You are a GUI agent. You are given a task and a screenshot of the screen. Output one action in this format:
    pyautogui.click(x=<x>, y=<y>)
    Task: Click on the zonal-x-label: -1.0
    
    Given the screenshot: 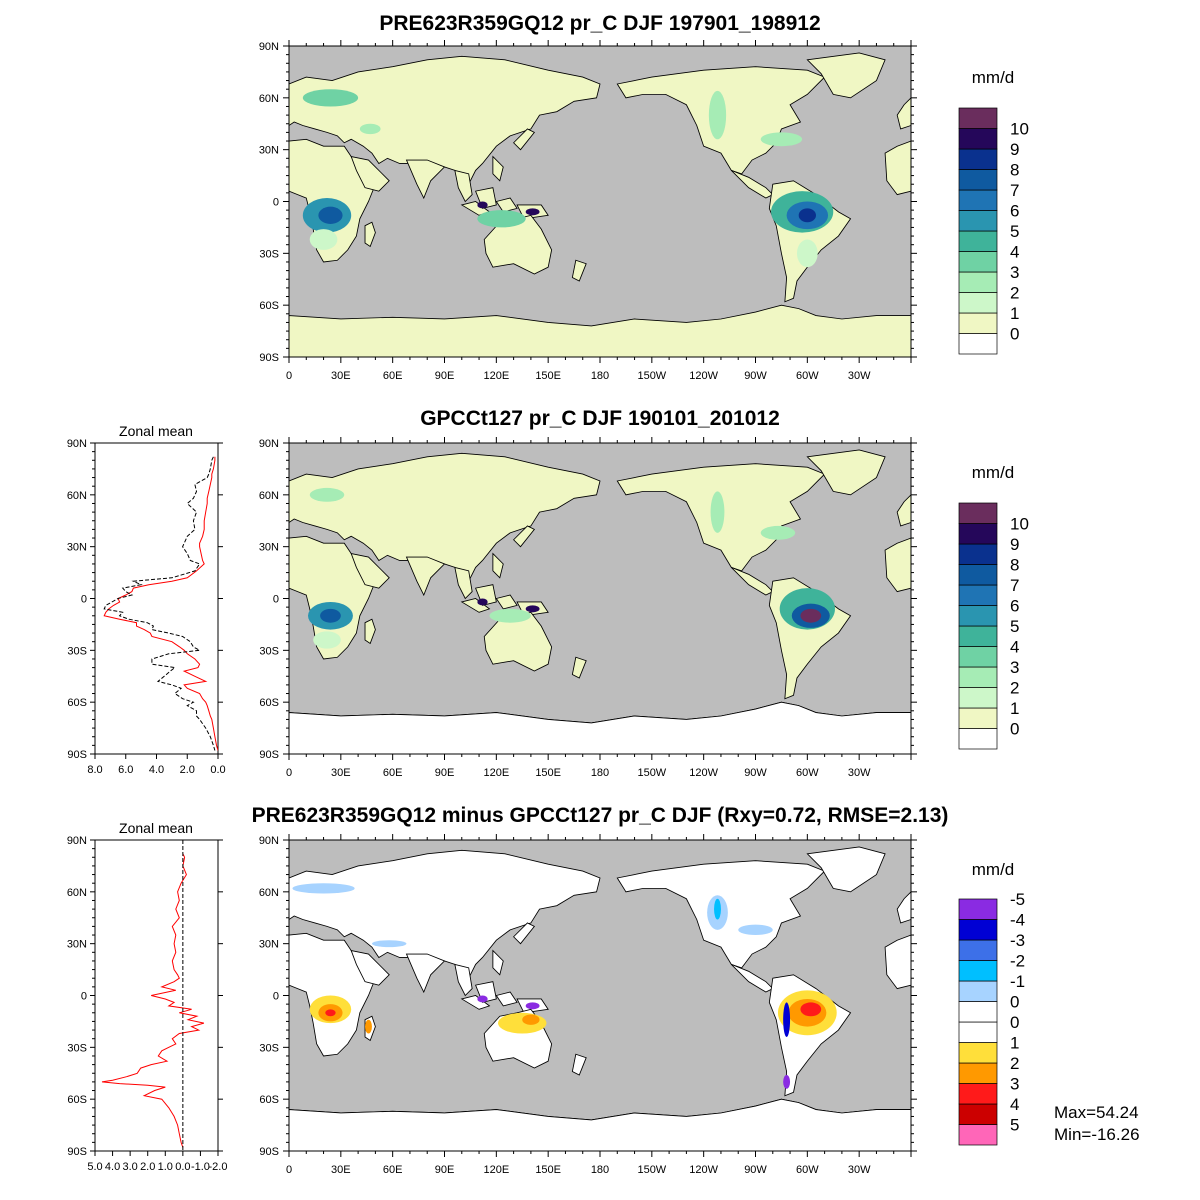 What is the action you would take?
    pyautogui.click(x=200, y=1167)
    